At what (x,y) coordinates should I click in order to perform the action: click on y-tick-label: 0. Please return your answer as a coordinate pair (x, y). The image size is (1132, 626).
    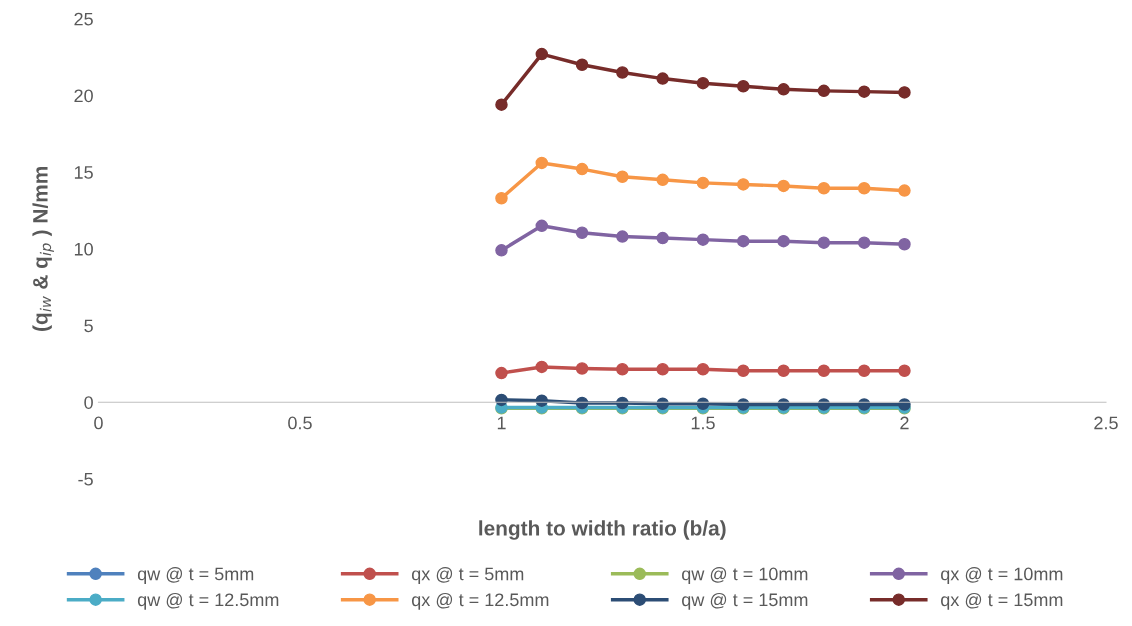
    Looking at the image, I should click on (88, 402).